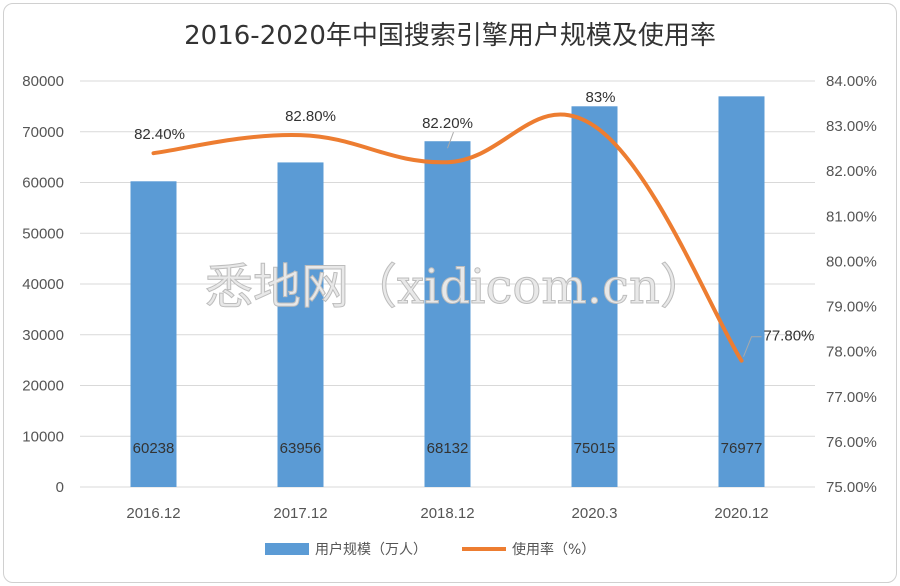 This screenshot has width=900, height=586. What do you see at coordinates (600, 97) in the screenshot?
I see `line-data-label: 83%` at bounding box center [600, 97].